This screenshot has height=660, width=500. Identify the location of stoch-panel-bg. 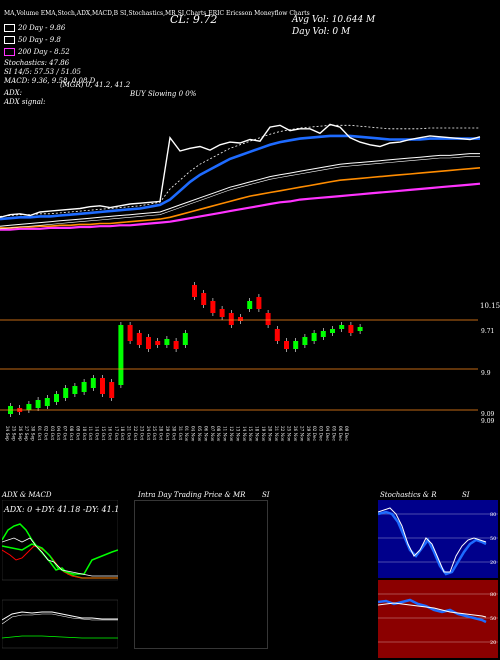
(438, 539).